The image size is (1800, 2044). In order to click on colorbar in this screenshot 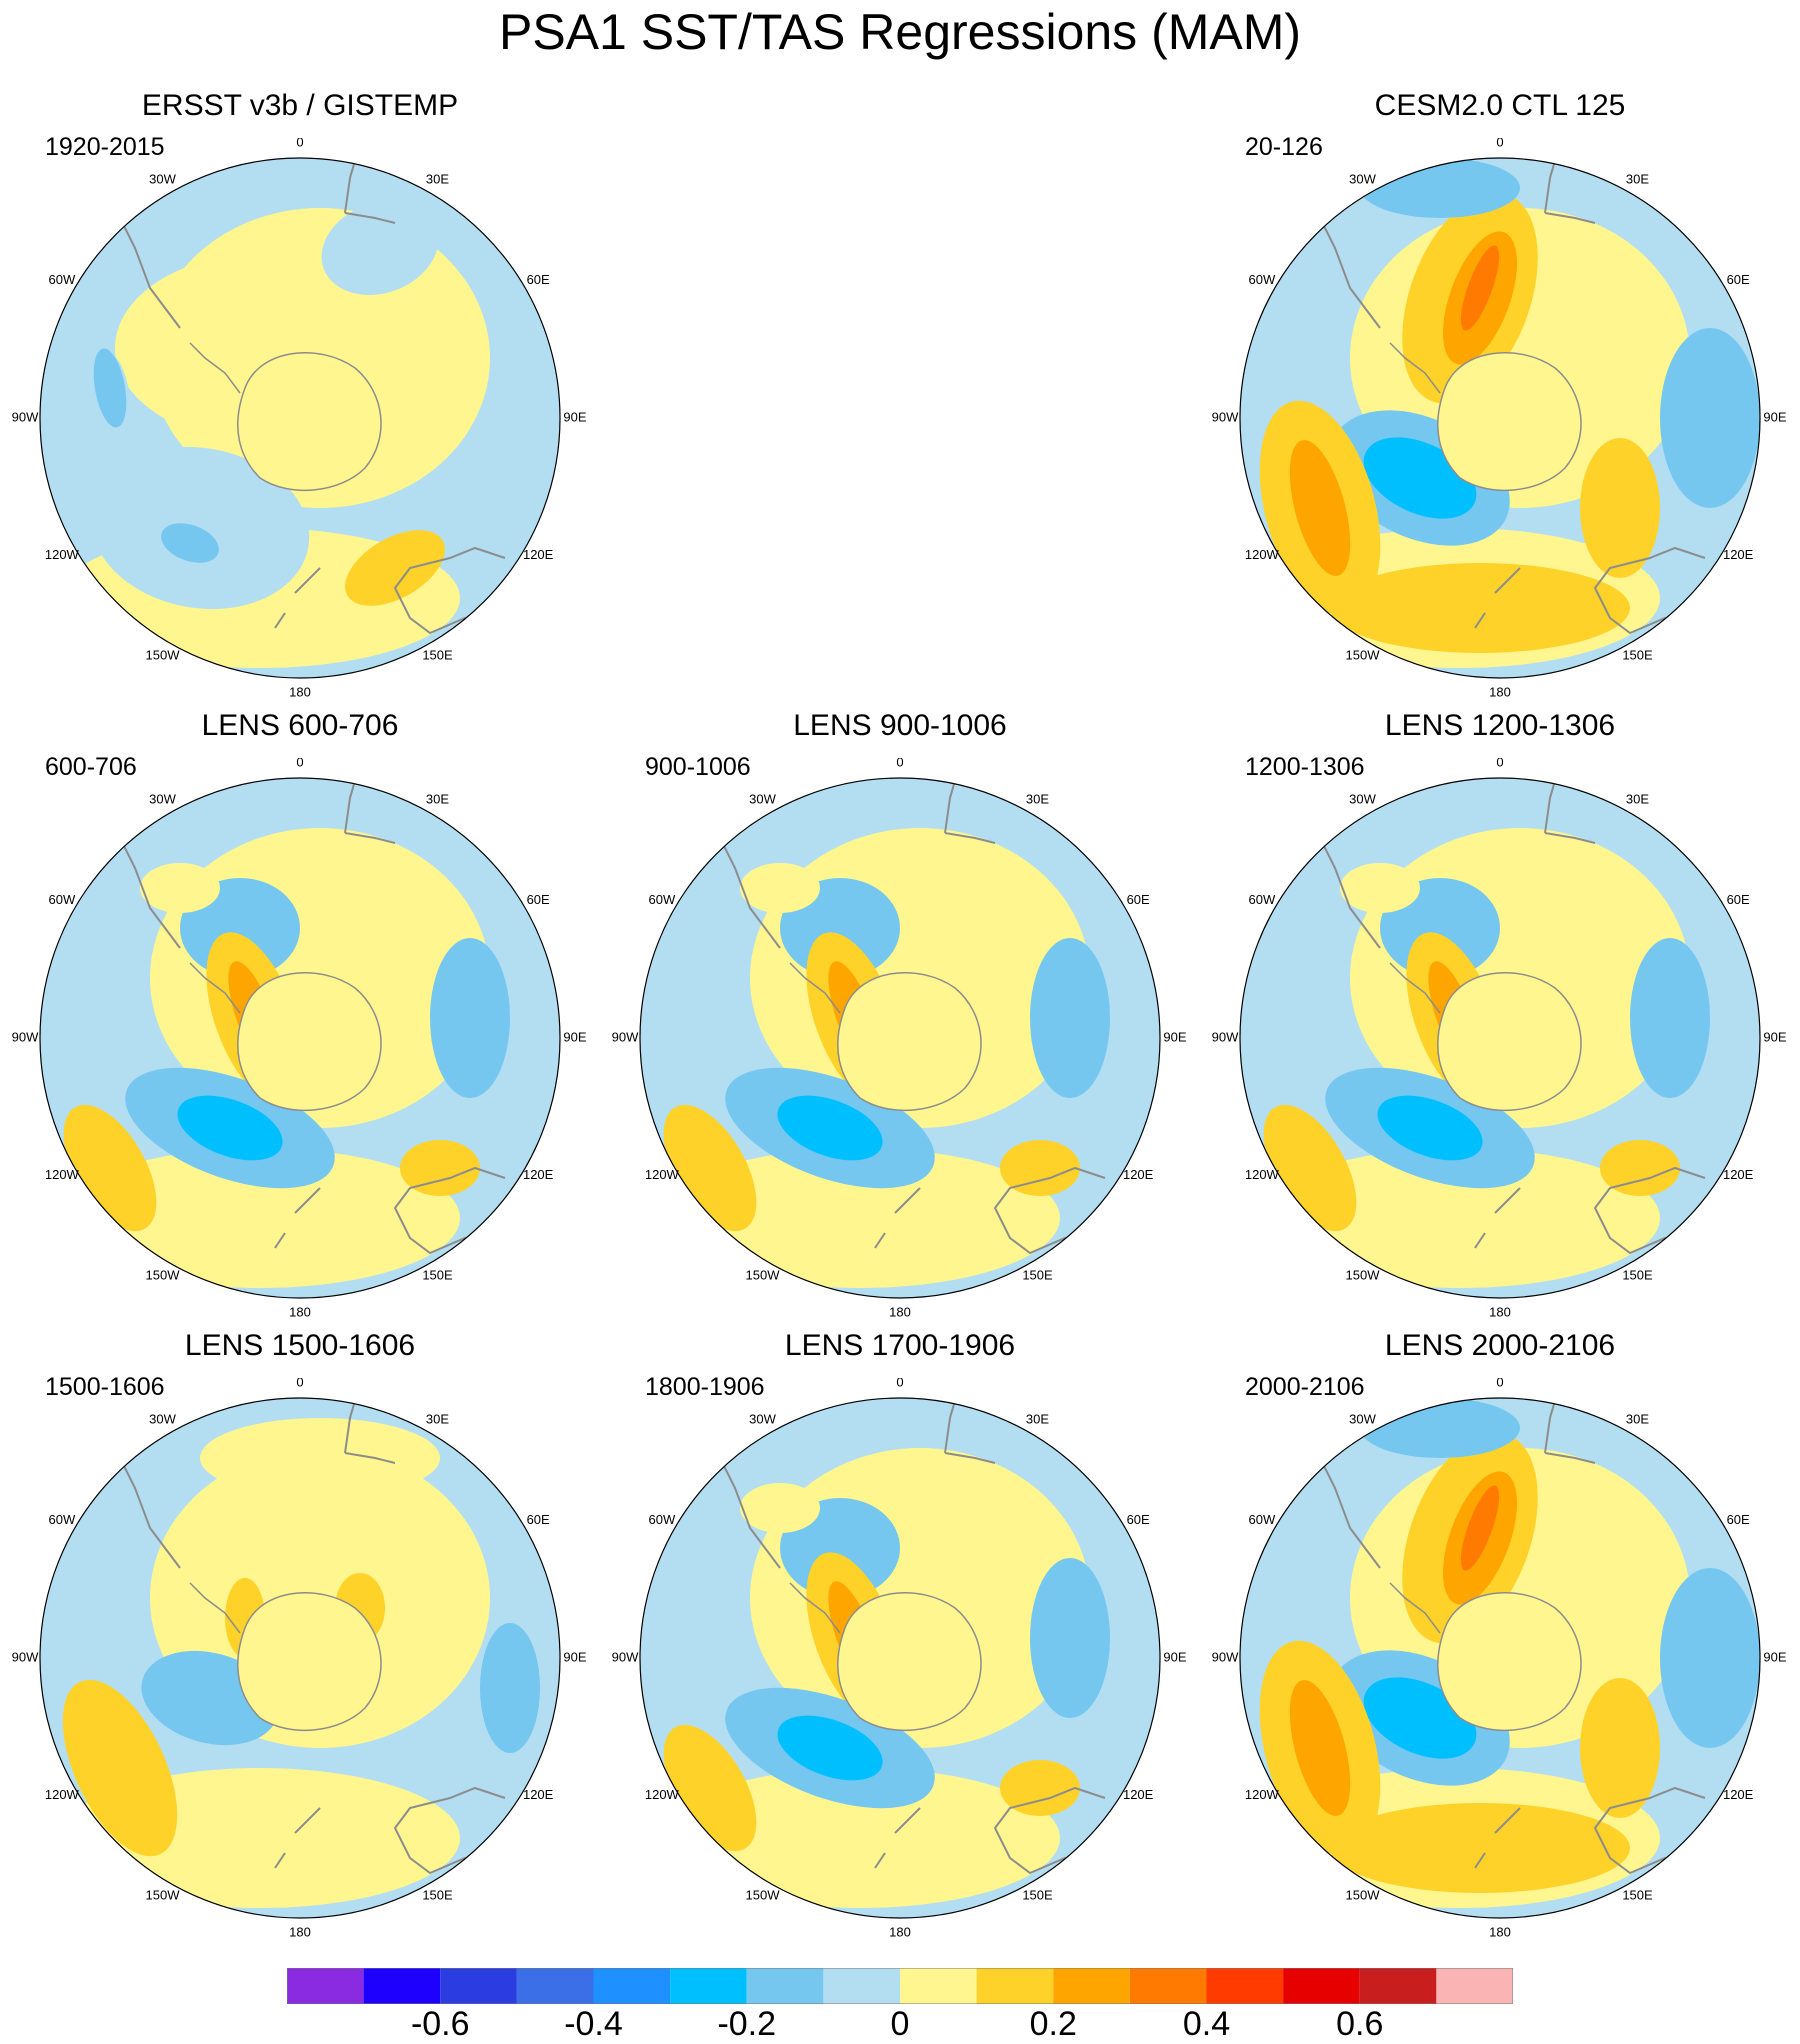, I will do `click(900, 1986)`.